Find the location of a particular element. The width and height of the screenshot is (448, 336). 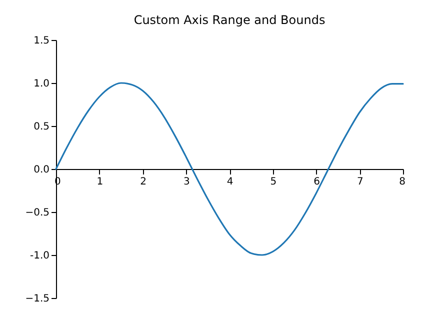

chart-title: Custom Axis Range and Bounds is located at coordinates (230, 20).